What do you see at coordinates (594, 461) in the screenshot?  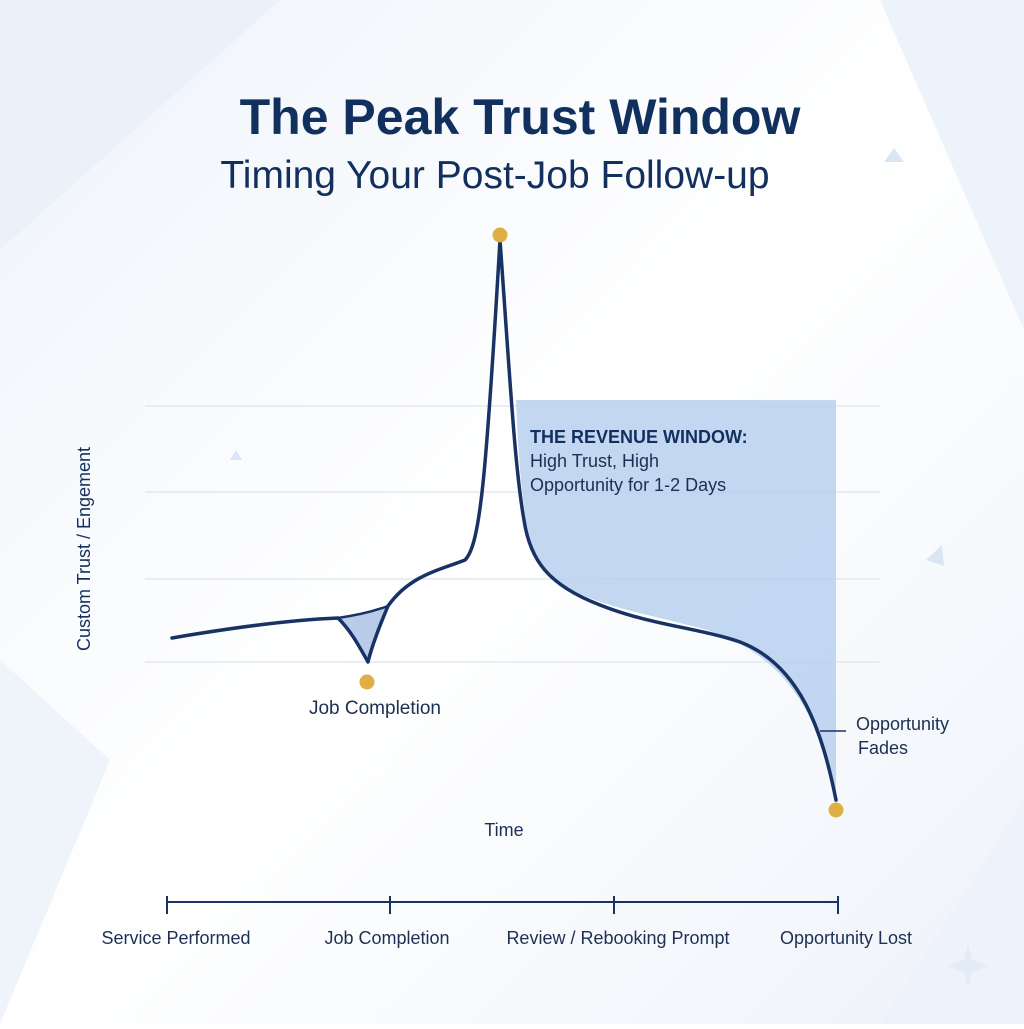 I see `revenue-window-line-1: High Trust, High` at bounding box center [594, 461].